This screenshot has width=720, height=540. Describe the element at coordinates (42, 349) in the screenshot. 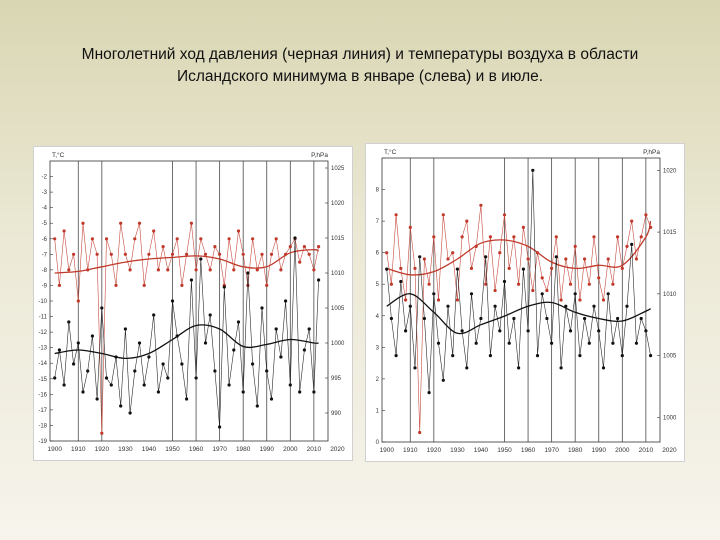

I see `y-left-tick-label: -13` at that location.